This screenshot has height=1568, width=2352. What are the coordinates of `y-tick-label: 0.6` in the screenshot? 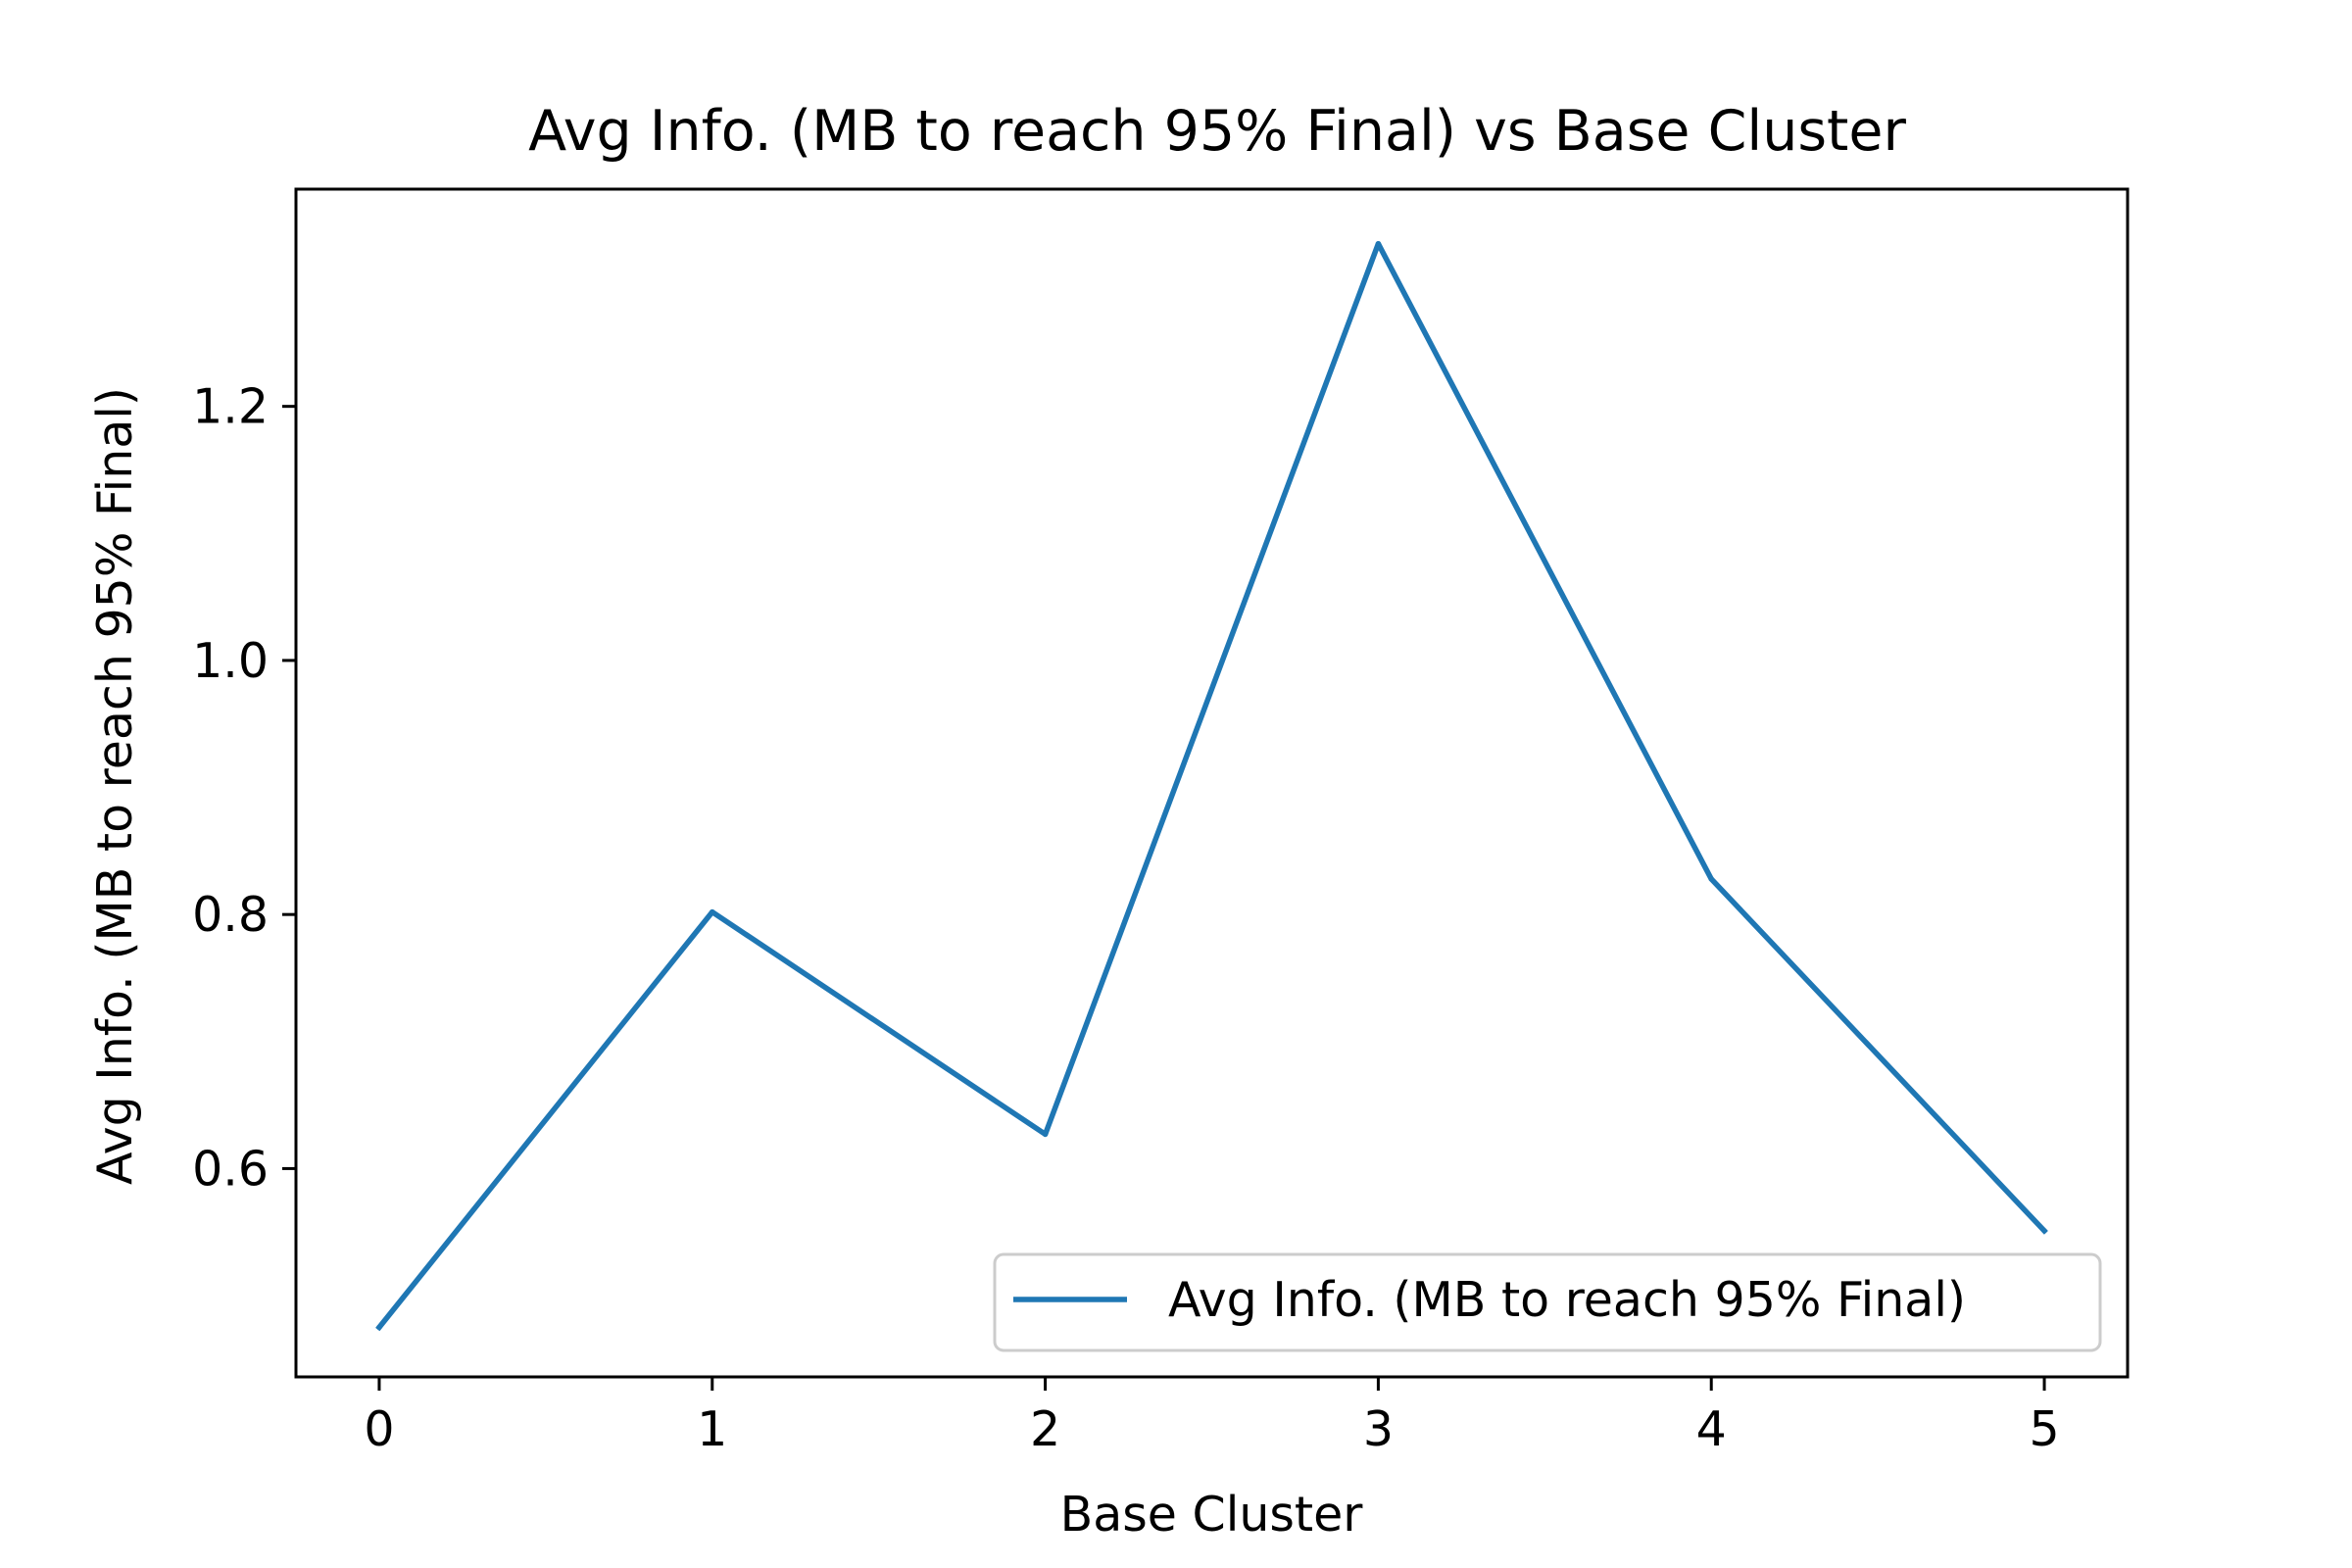 It's located at (230, 1169).